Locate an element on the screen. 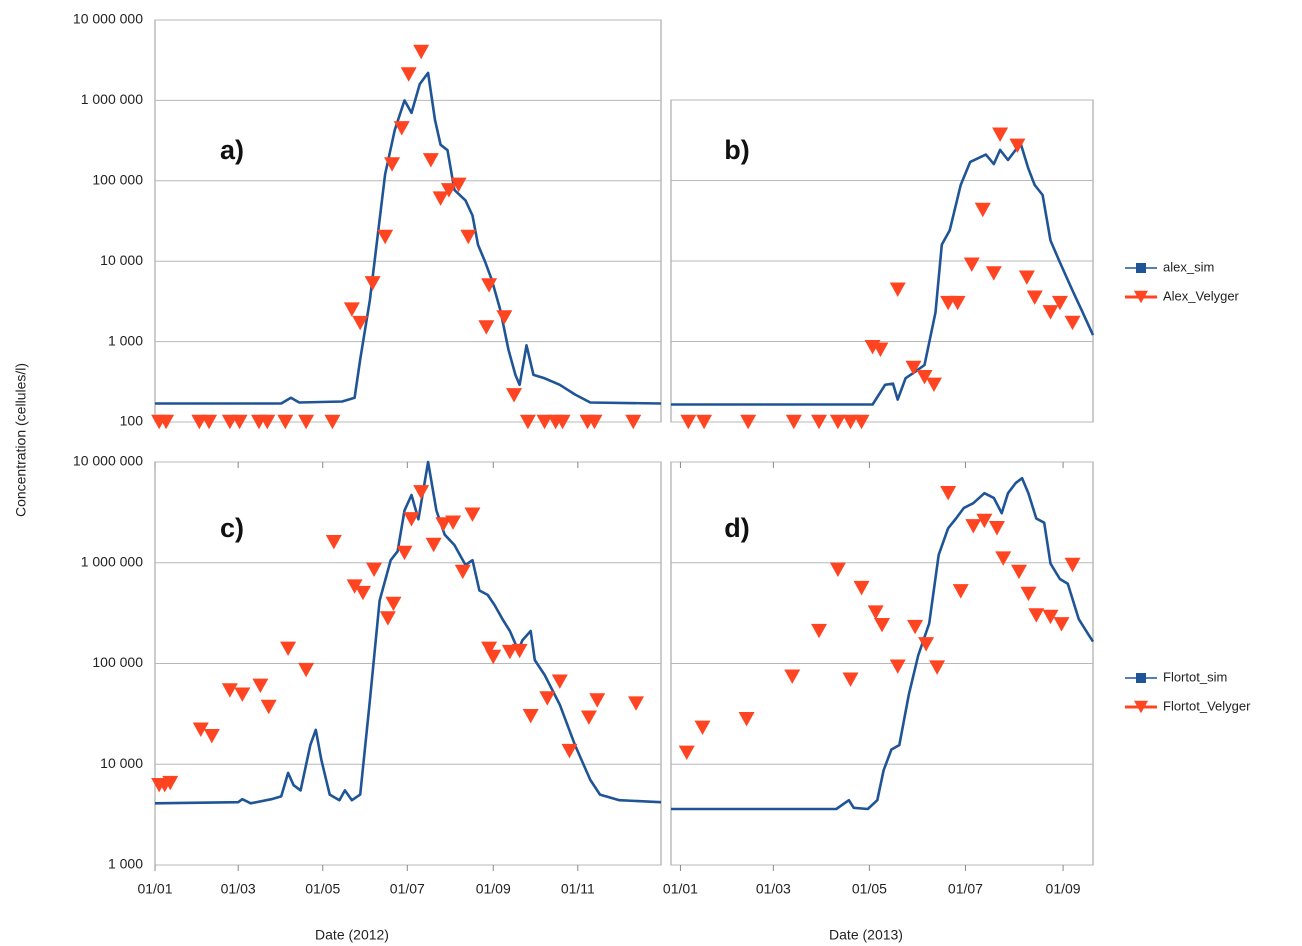 The width and height of the screenshot is (1302, 946). x-tick-label: 01/11 is located at coordinates (578, 889).